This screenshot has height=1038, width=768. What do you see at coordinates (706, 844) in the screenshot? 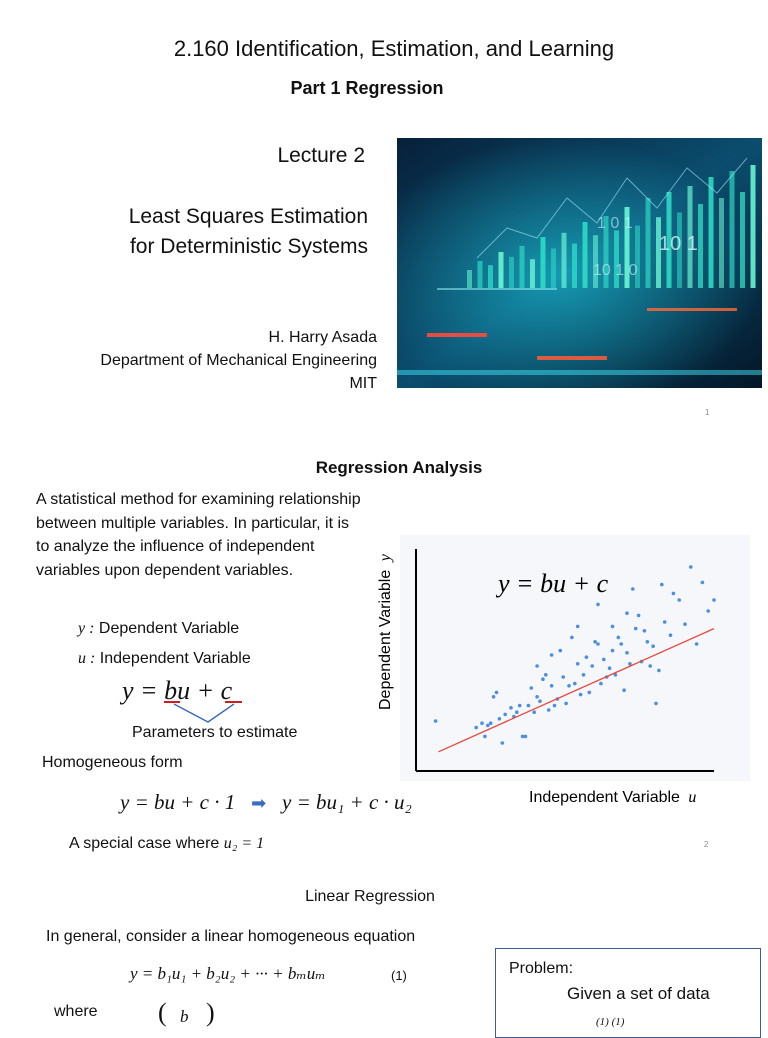
I see `page-number: 2` at bounding box center [706, 844].